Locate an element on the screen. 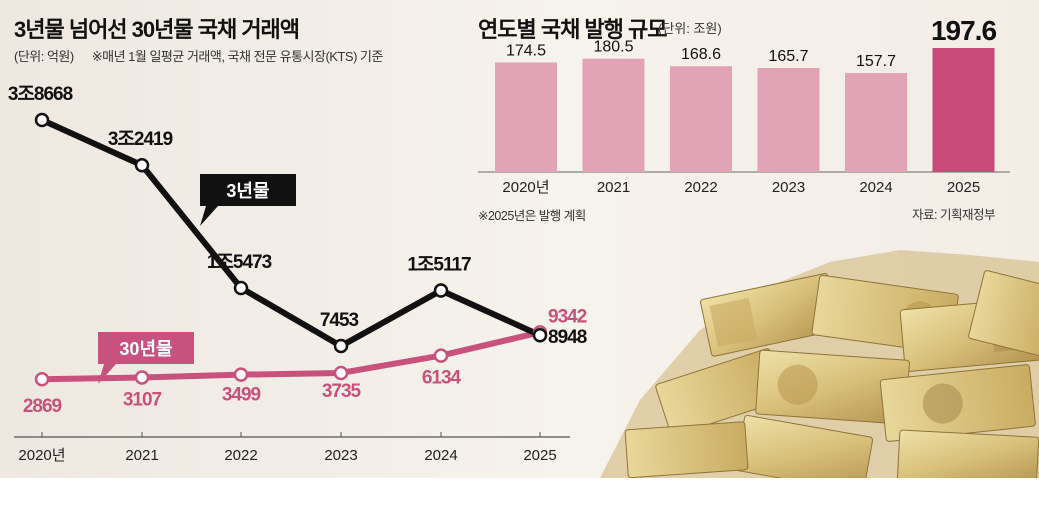  x-tick-label-3: 2023 is located at coordinates (340, 455).